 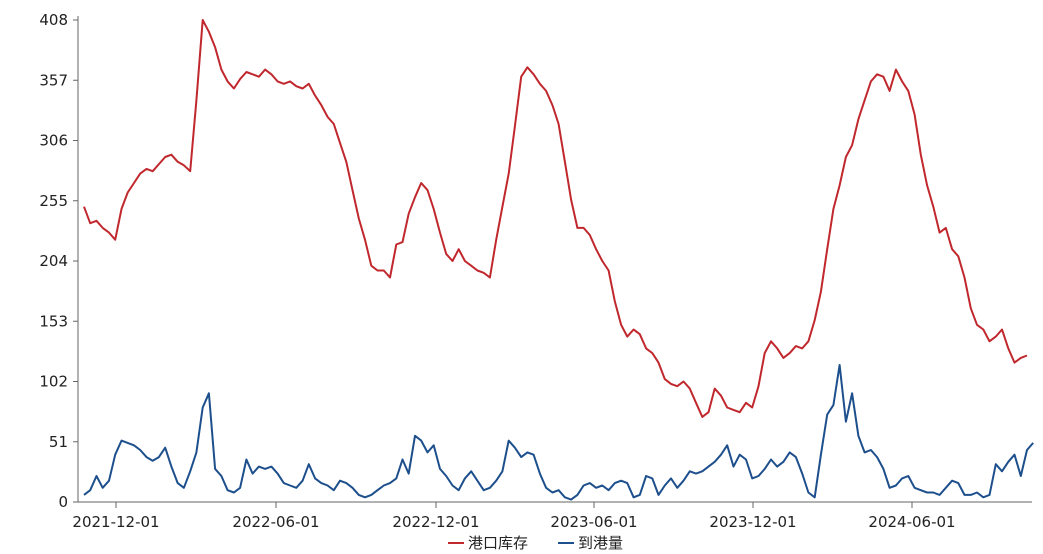 What do you see at coordinates (53, 201) in the screenshot?
I see `y-tick-label: 255` at bounding box center [53, 201].